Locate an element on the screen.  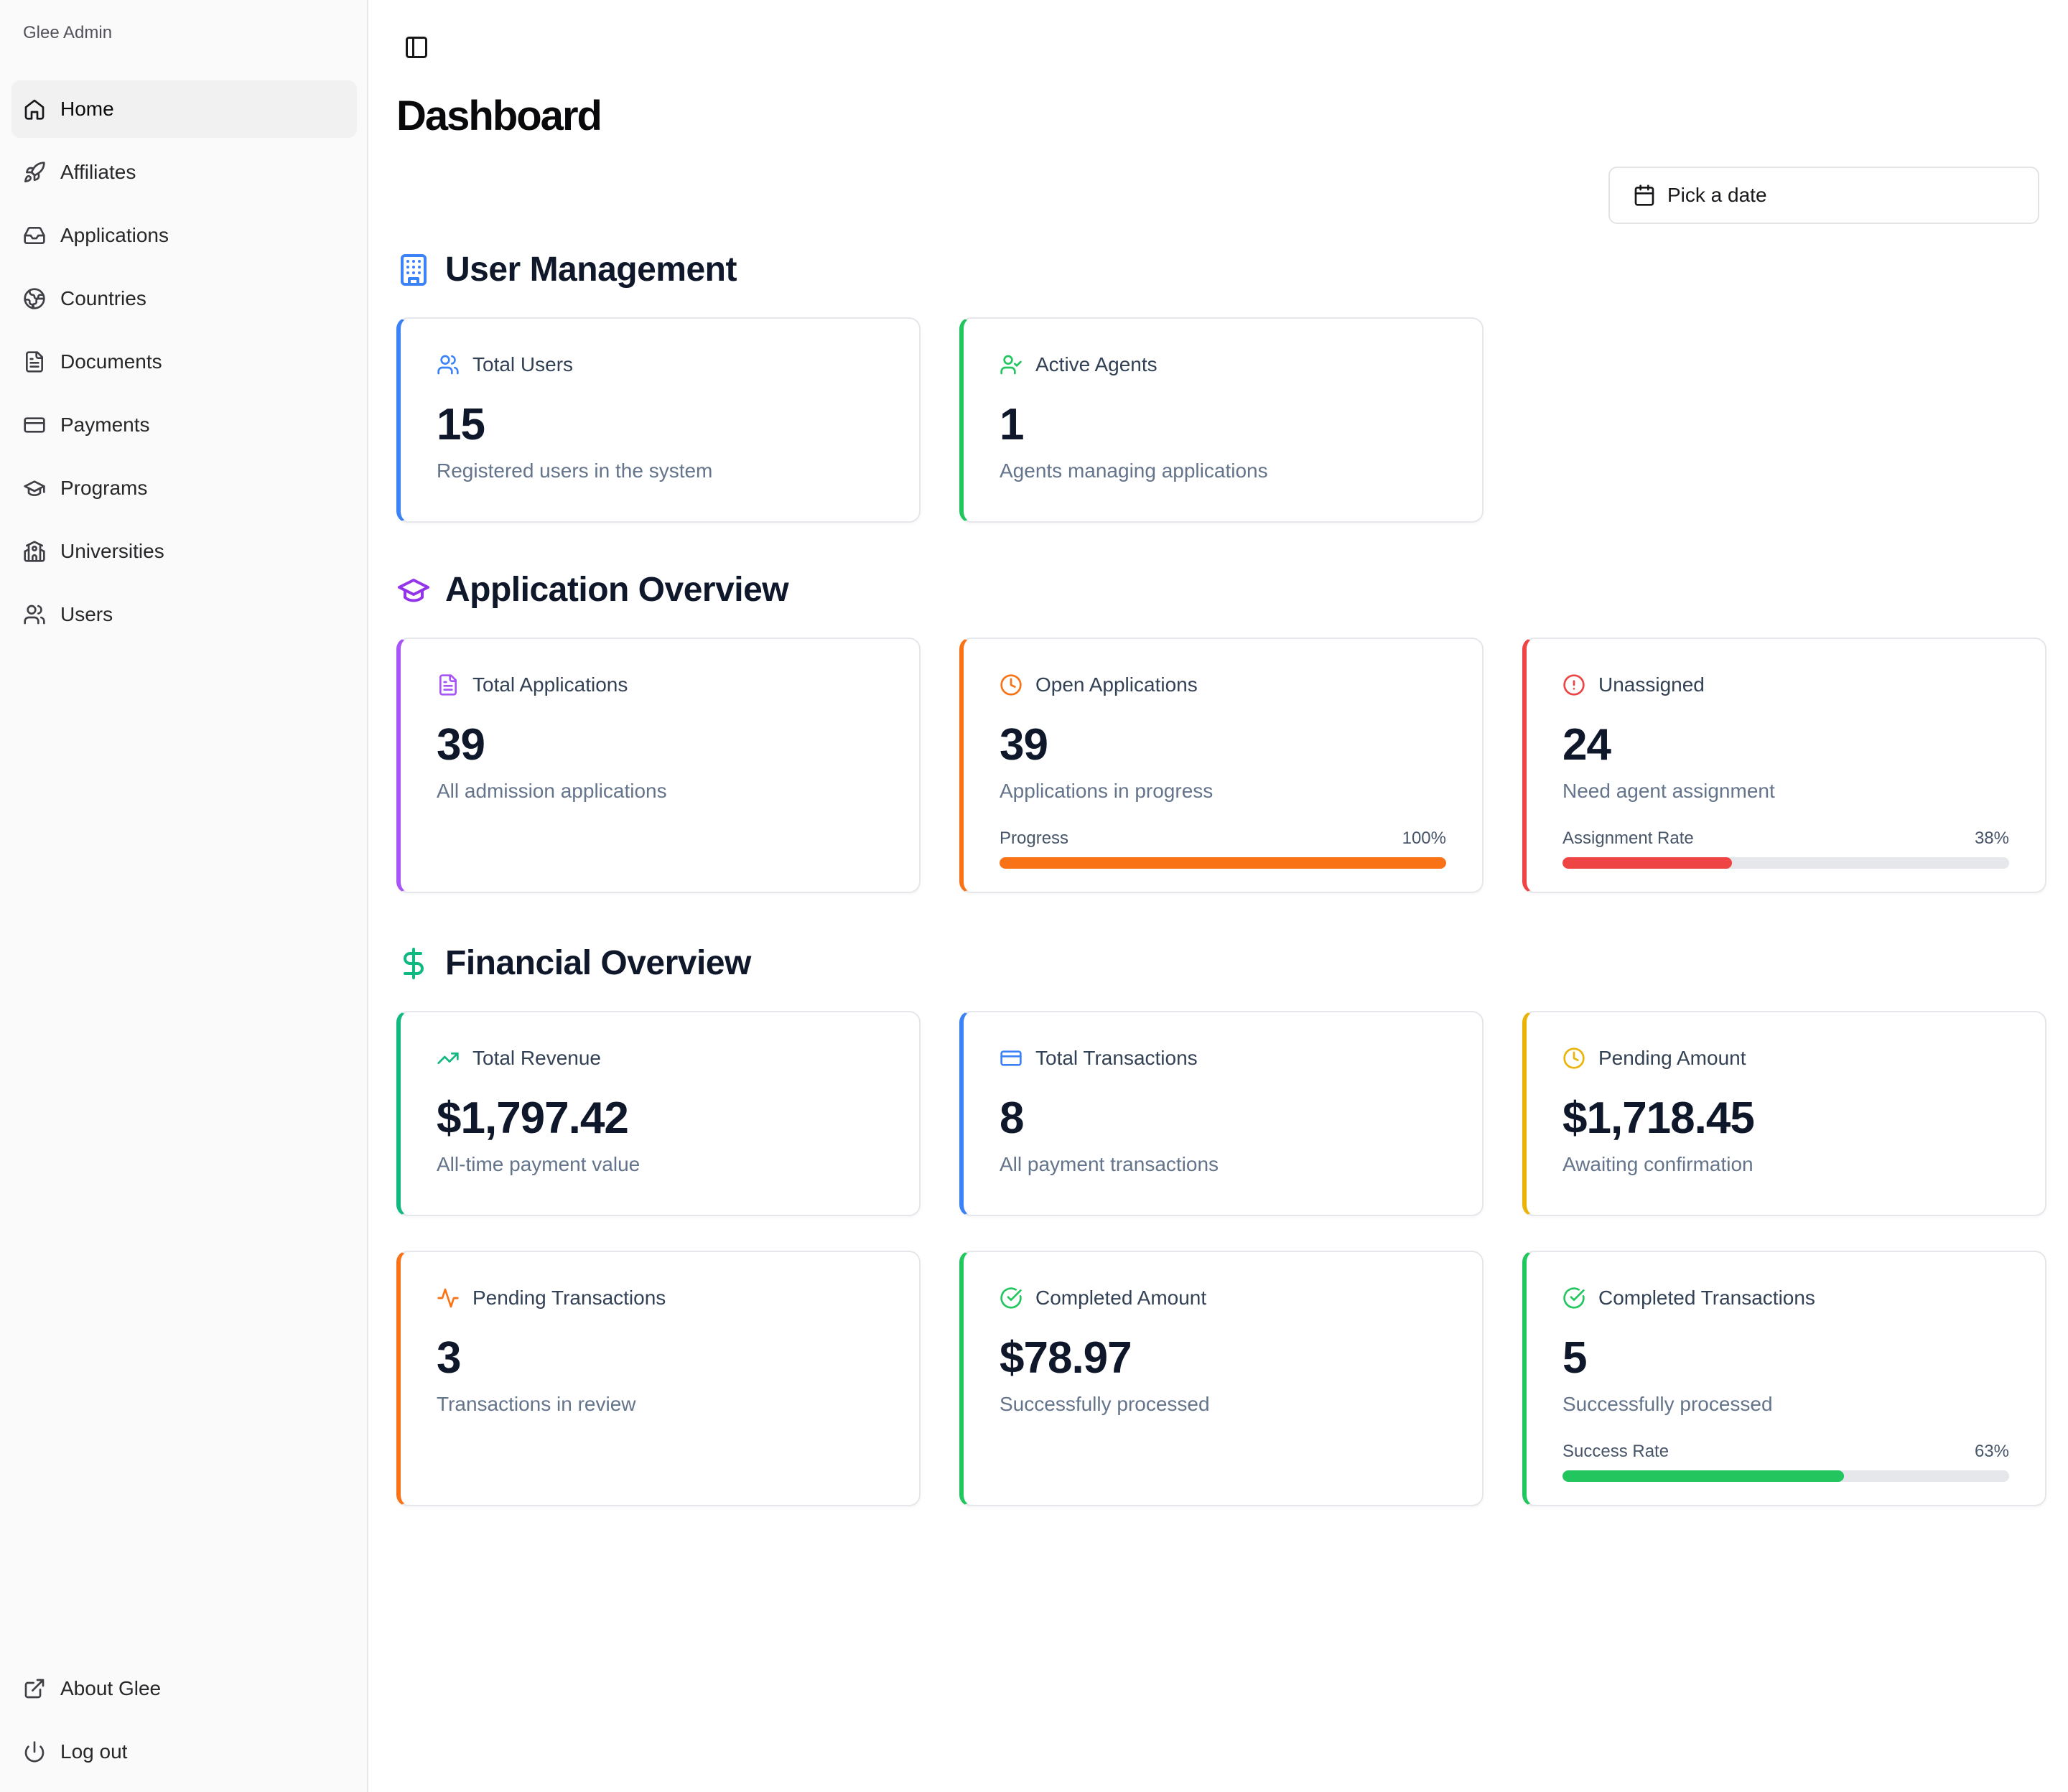
home-icon is located at coordinates (34, 109).